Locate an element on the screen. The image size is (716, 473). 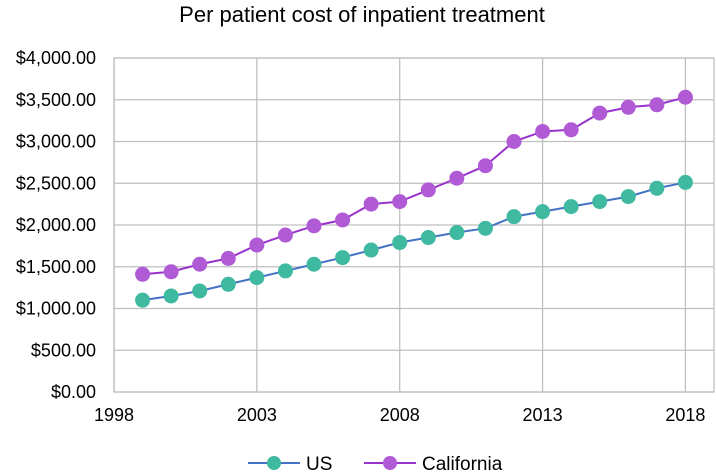
x-axis-tick-labels: 1998 2003 2008 2013 2018 is located at coordinates (399, 415).